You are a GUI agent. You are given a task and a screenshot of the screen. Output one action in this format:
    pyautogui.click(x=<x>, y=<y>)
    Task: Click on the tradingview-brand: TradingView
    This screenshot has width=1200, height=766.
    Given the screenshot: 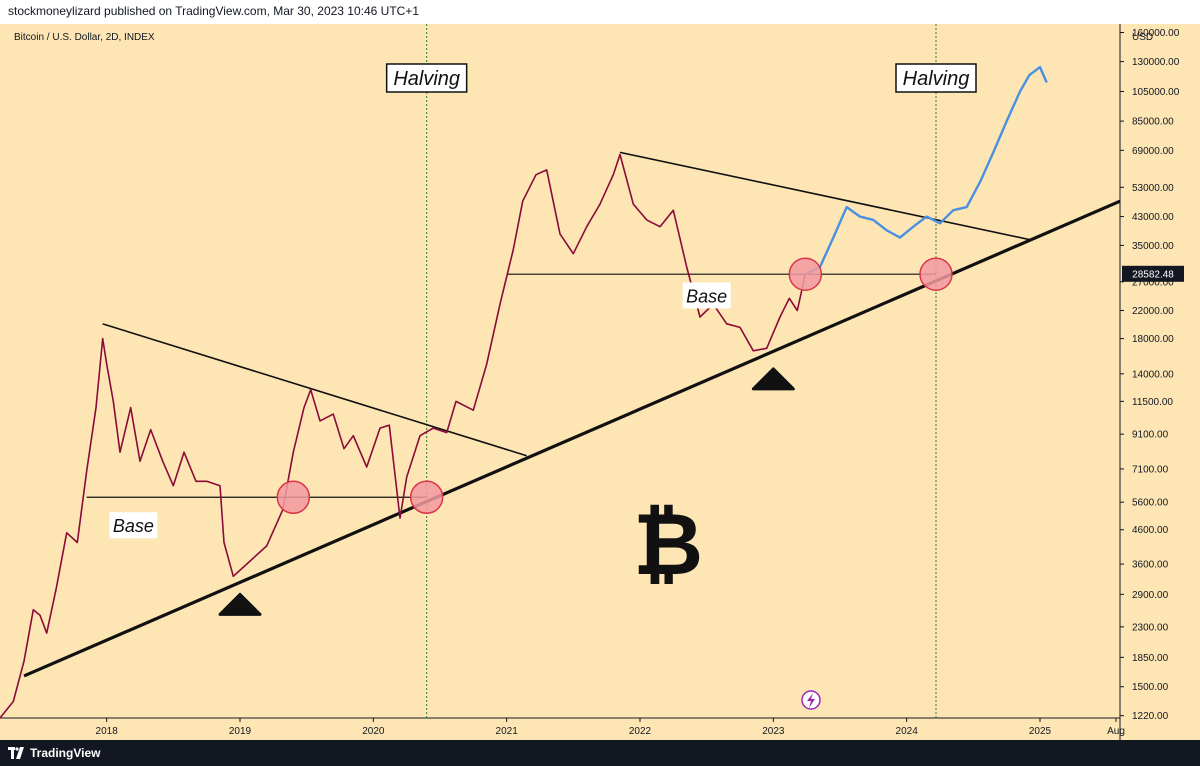 What is the action you would take?
    pyautogui.click(x=65, y=753)
    